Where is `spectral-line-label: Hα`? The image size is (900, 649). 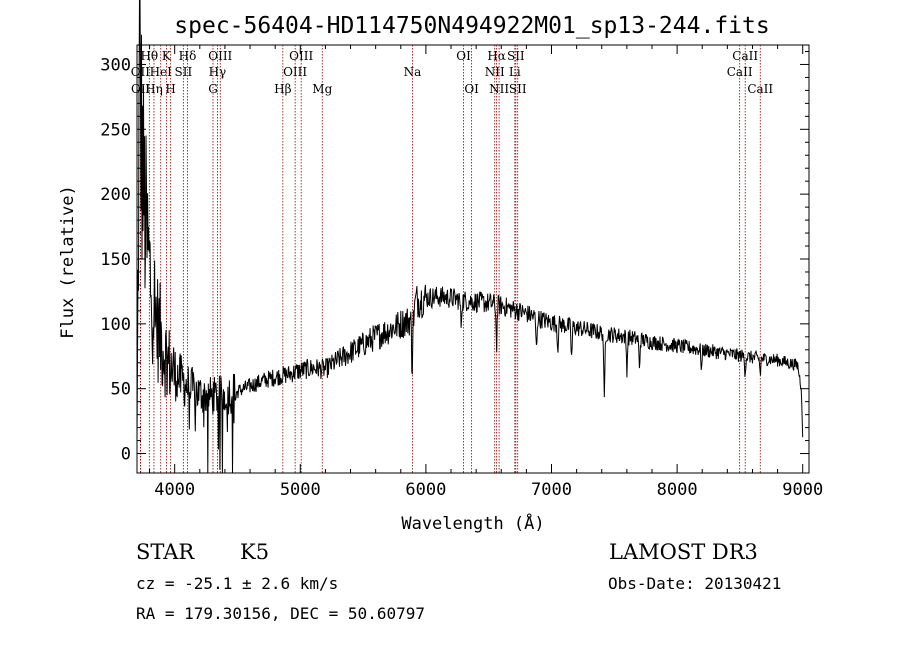 spectral-line-label: Hα is located at coordinates (496, 56).